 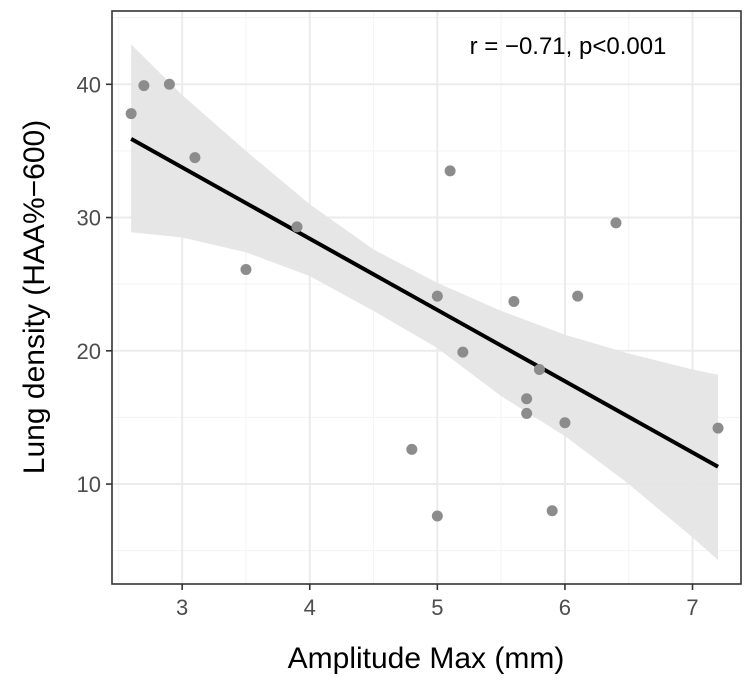 I want to click on x-tick-label: 3, so click(x=182, y=607).